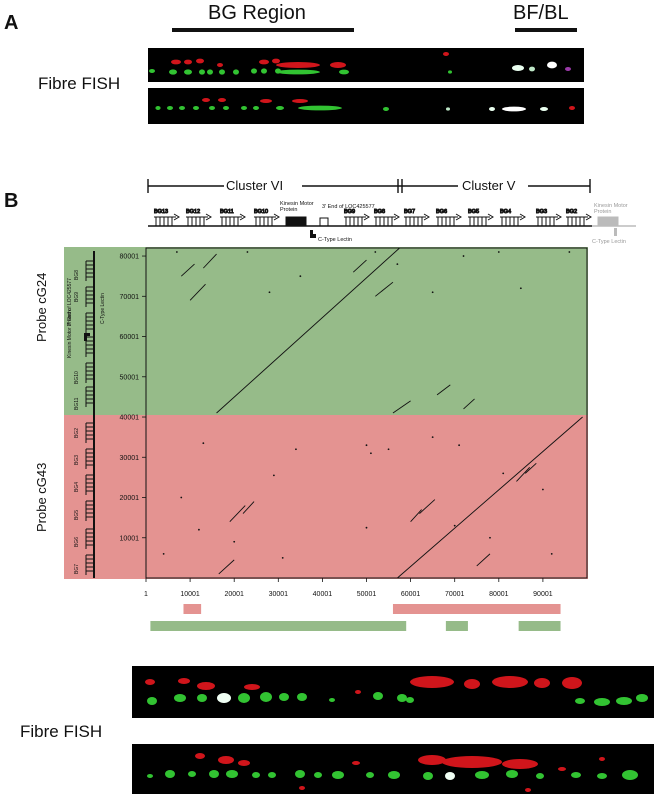  Describe the element at coordinates (387, 217) in the screenshot. I see `gene-bg8: BG8` at that location.